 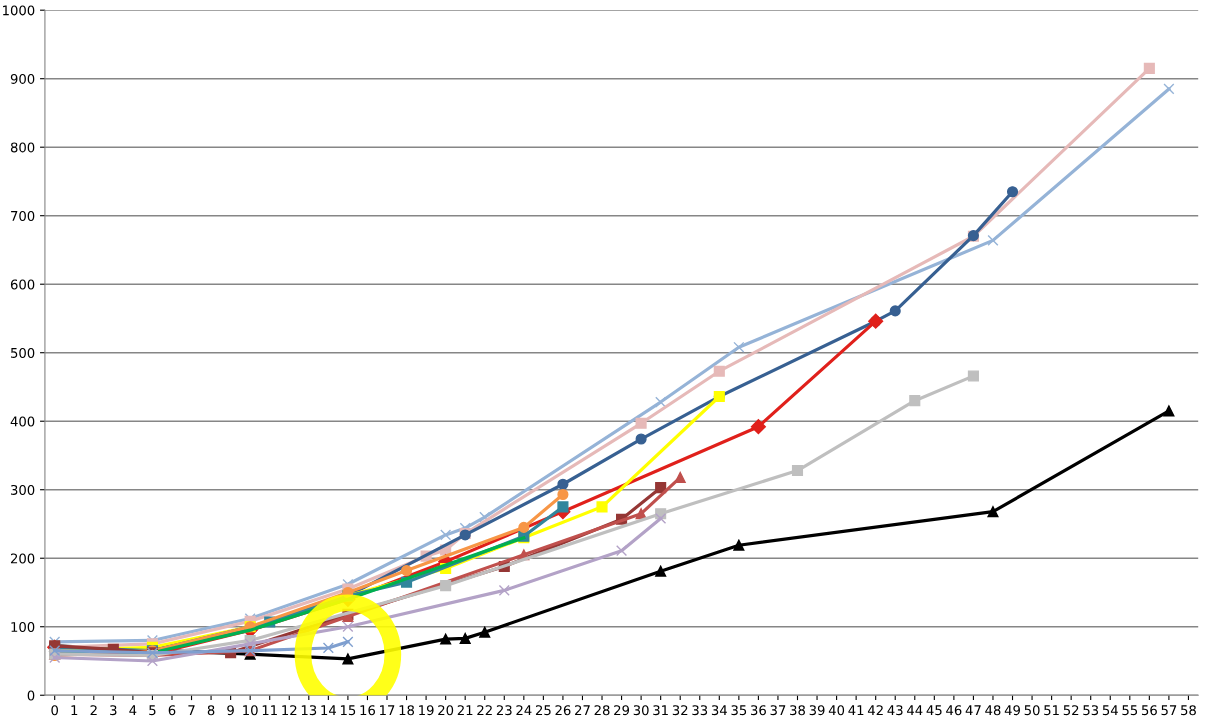 What do you see at coordinates (915, 710) in the screenshot?
I see `x-tick-label: 44` at bounding box center [915, 710].